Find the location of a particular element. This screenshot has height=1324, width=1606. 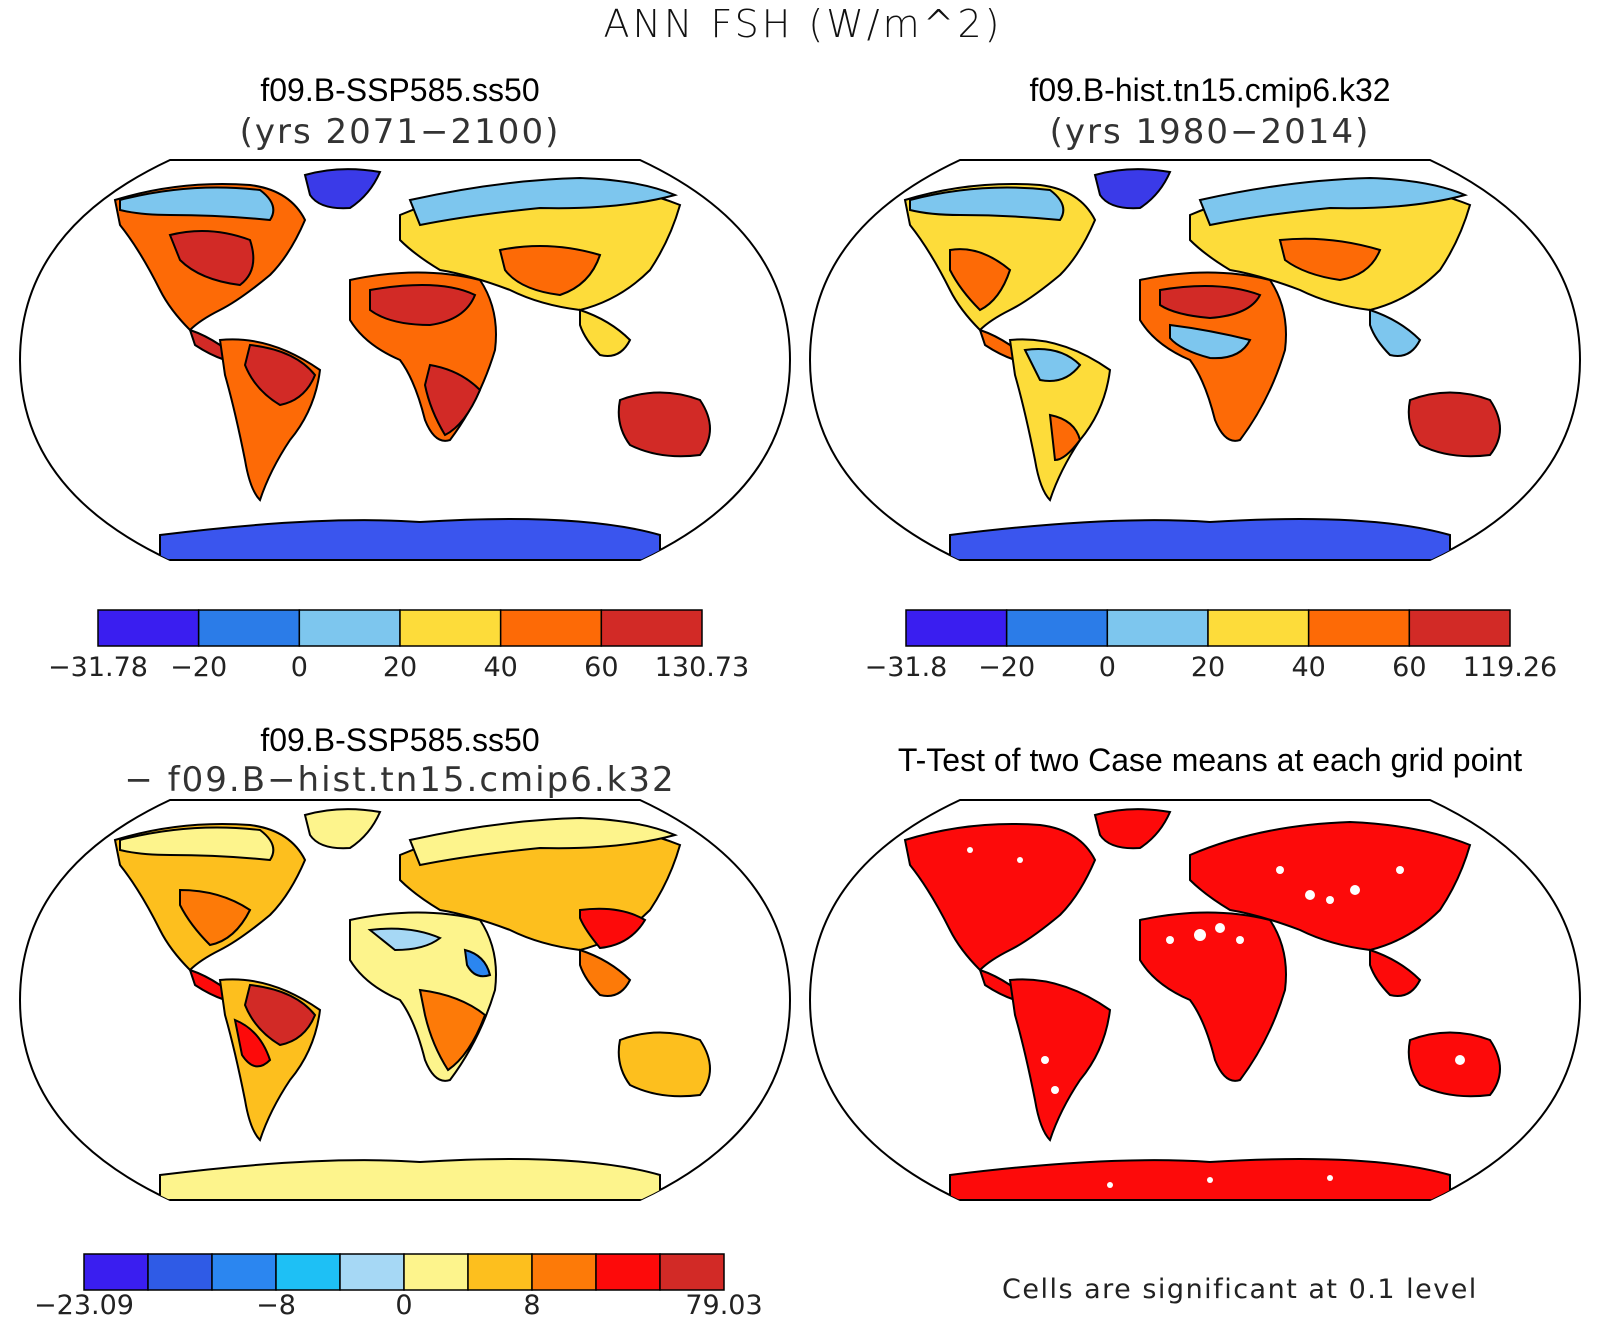

colorbar-tick-label: −31.78 is located at coordinates (98, 667).